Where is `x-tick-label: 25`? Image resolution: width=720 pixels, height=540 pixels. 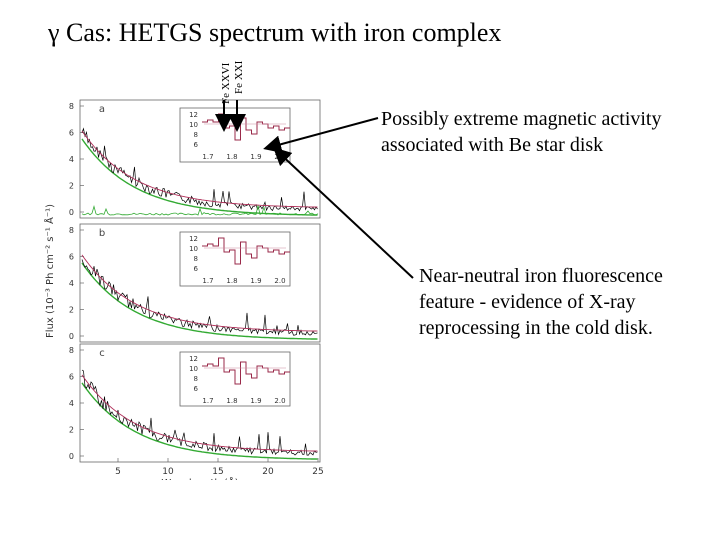 x-tick-label: 25 is located at coordinates (317, 472).